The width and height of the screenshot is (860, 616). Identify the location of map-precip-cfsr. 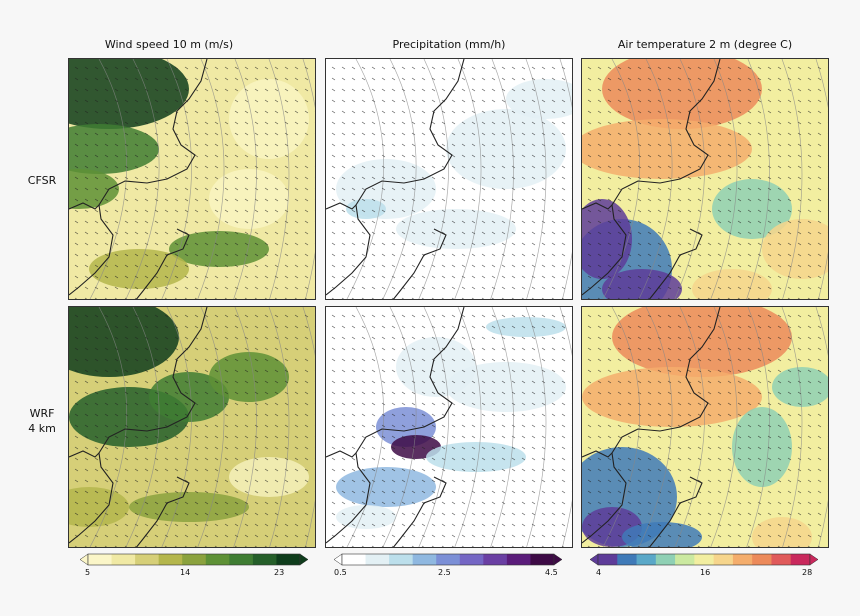
(449, 179).